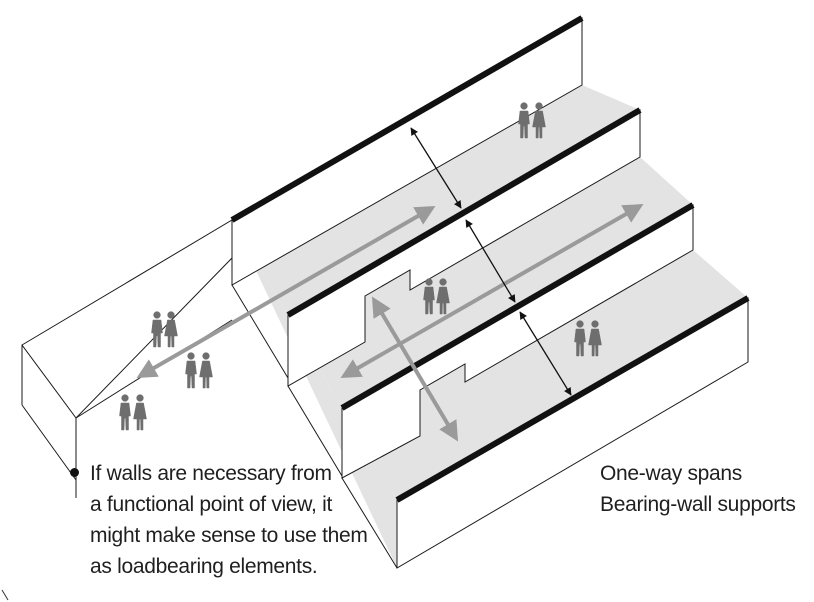  Describe the element at coordinates (74, 472) in the screenshot. I see `bullet-icon` at that location.